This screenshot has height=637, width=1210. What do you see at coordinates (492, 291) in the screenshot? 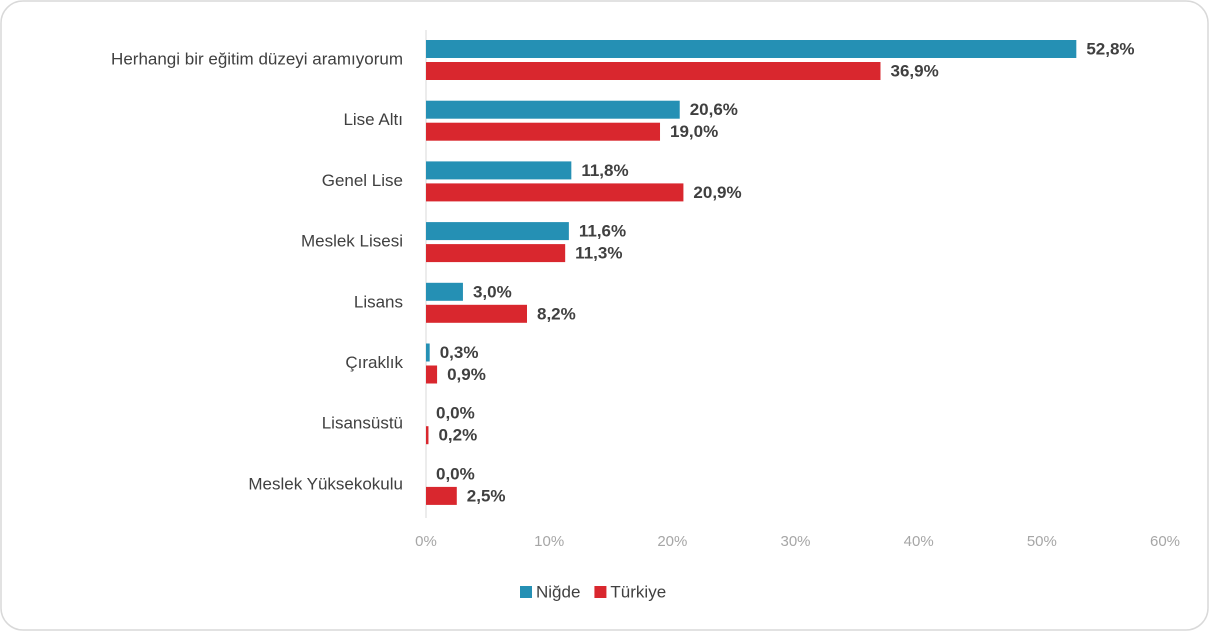
I see `value-label: 3,0%` at bounding box center [492, 291].